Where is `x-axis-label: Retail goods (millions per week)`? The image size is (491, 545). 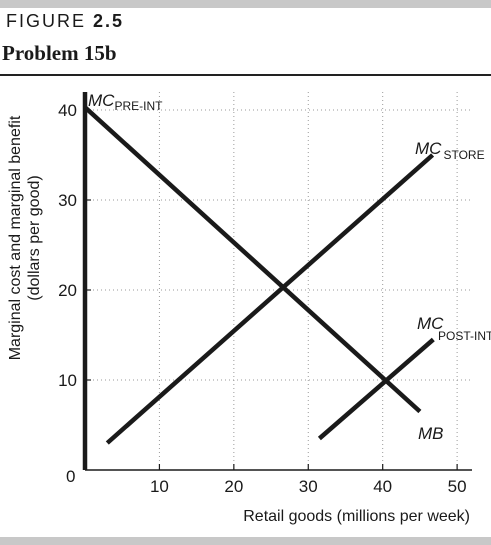 x-axis-label: Retail goods (millions per week) is located at coordinates (356, 516).